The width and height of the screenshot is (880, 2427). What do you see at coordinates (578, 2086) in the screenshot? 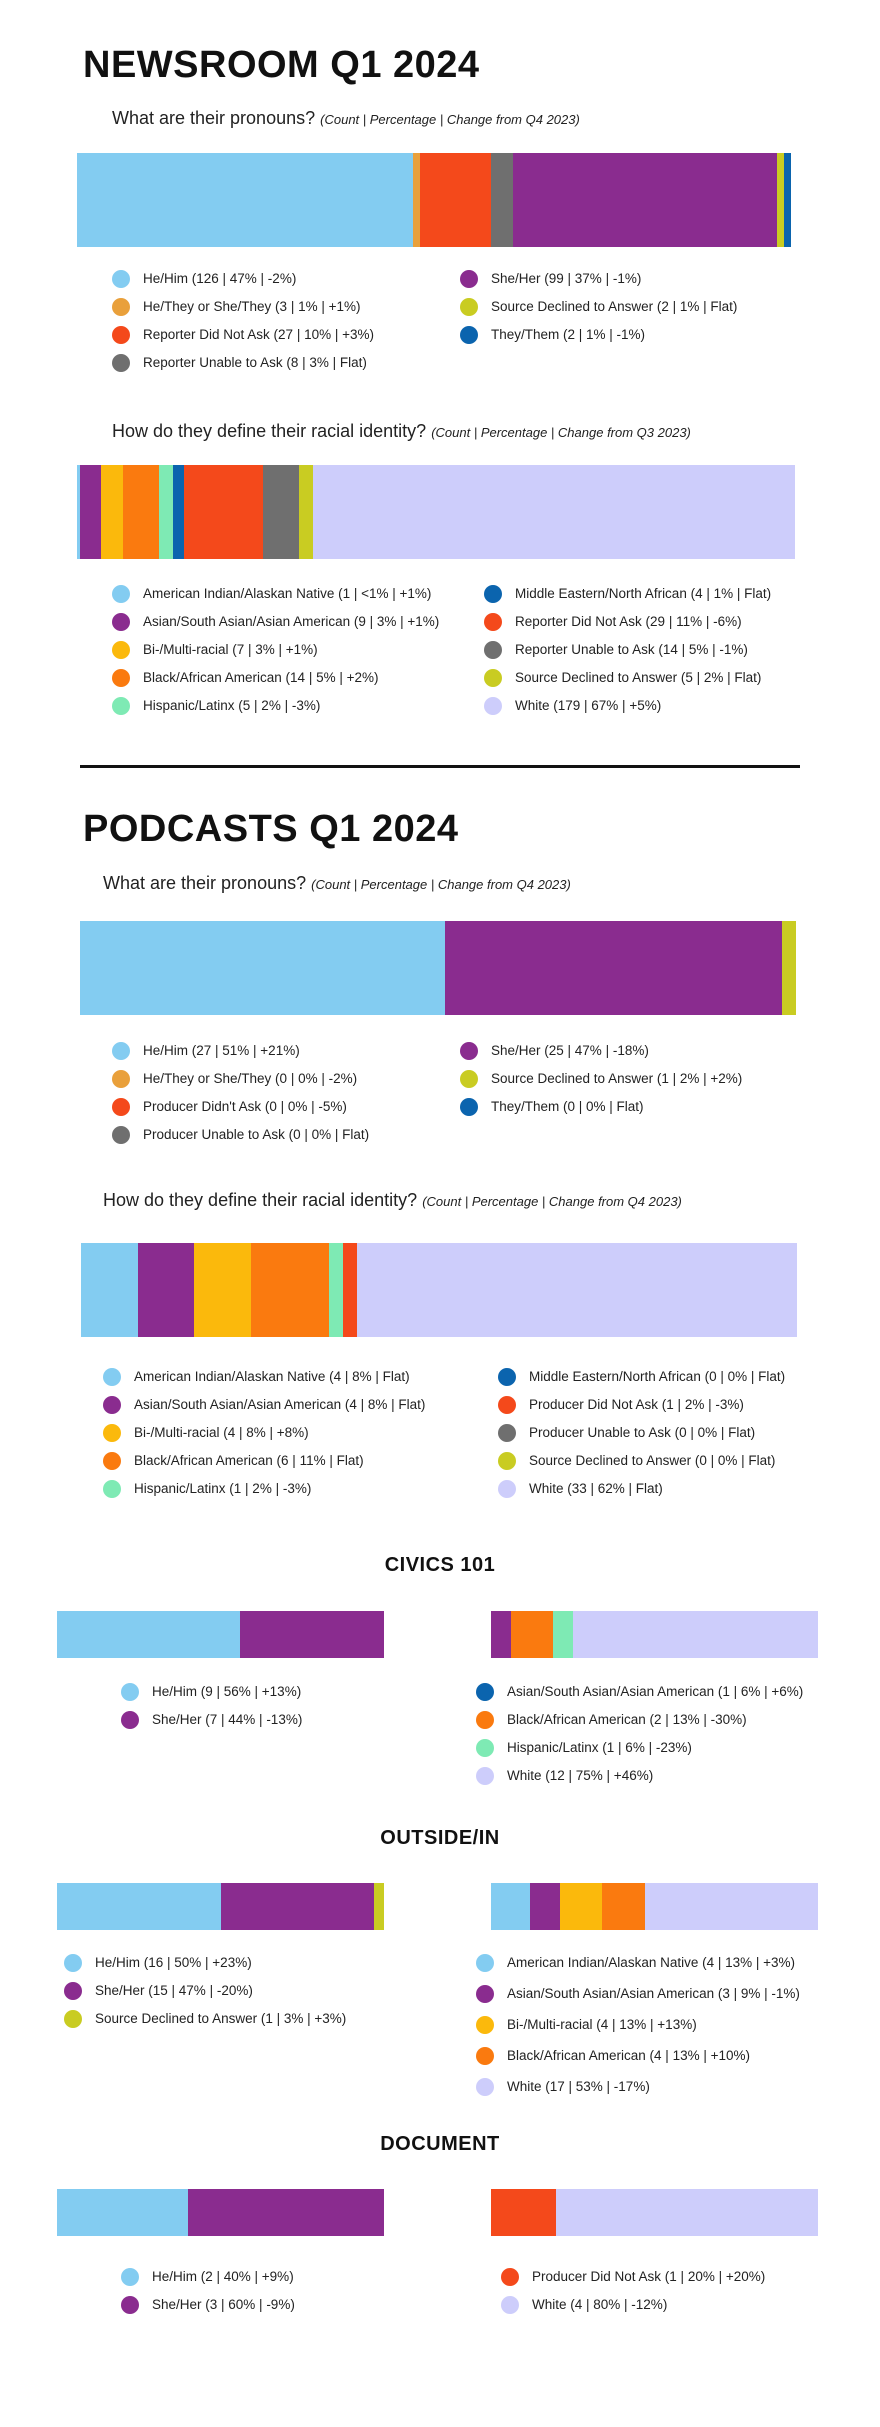
I see `legend-label: White (17 | 53% | -17%)` at bounding box center [578, 2086].